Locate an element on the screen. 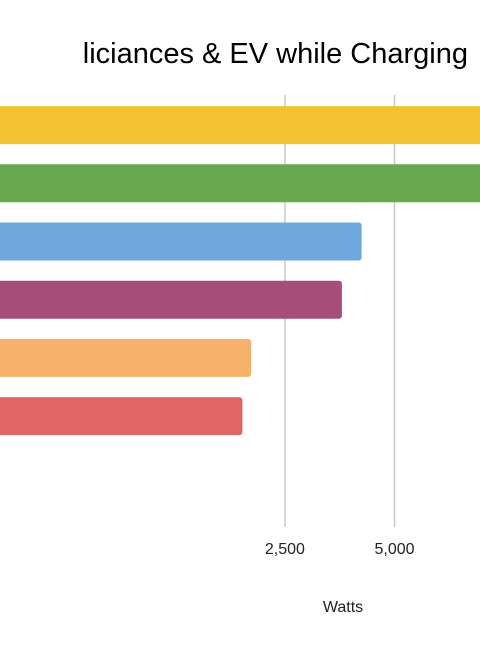 The width and height of the screenshot is (480, 650). x-axis-title: Watts is located at coordinates (343, 607).